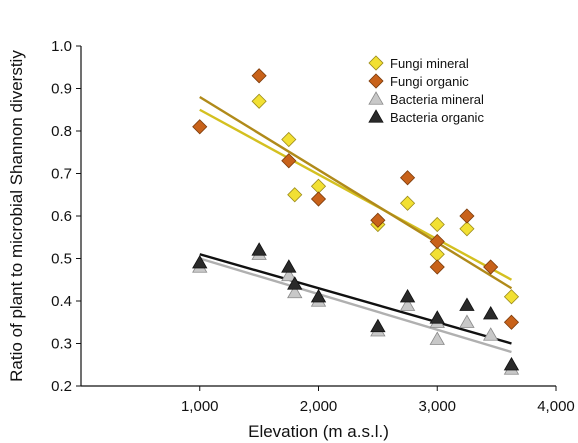 The height and width of the screenshot is (443, 578). Describe the element at coordinates (61, 89) in the screenshot. I see `y-tick-label: 0.9` at that location.